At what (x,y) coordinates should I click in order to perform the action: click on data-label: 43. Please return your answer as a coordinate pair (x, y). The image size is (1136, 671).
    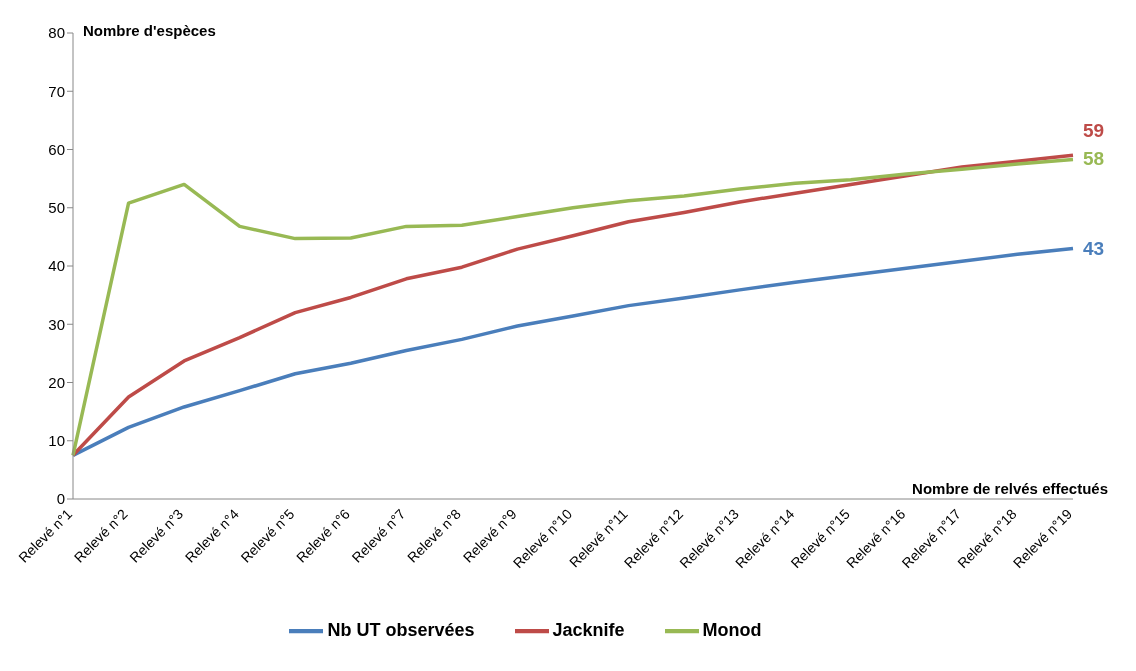
    Looking at the image, I should click on (1094, 248).